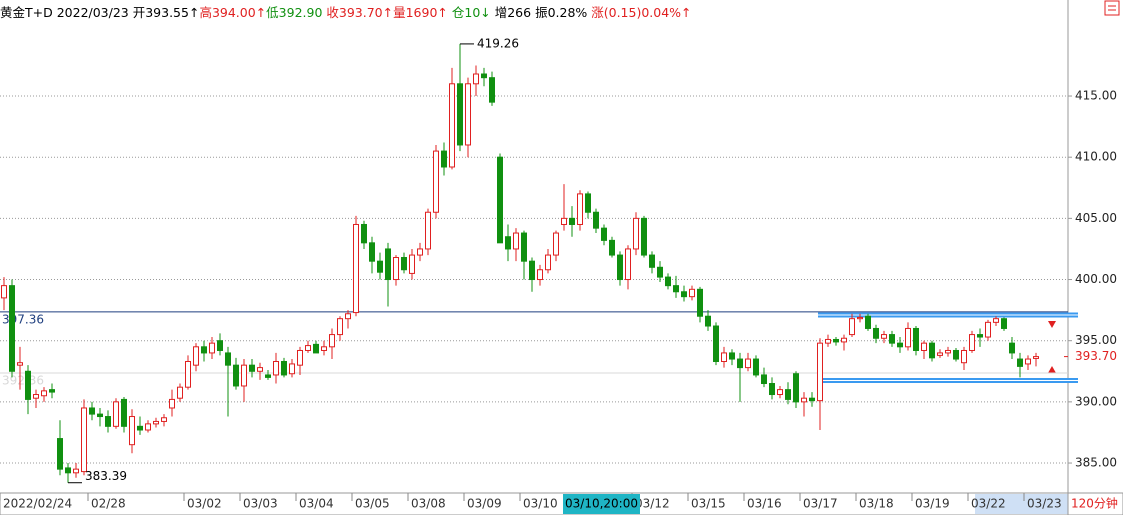 This screenshot has width=1123, height=515. Describe the element at coordinates (1052, 369) in the screenshot. I see `up-arrow` at that location.